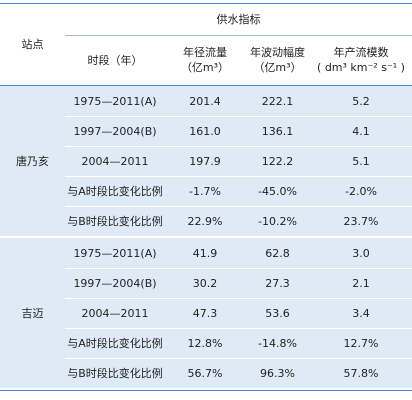 The image size is (412, 400). What do you see at coordinates (205, 101) in the screenshot?
I see `value-cell: 201.4` at bounding box center [205, 101].